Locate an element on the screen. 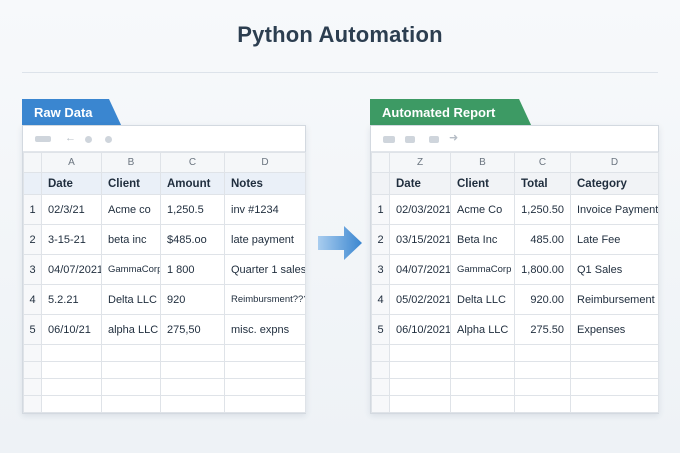 The height and width of the screenshot is (453, 680). table-cell: 02/3/21 is located at coordinates (71, 209).